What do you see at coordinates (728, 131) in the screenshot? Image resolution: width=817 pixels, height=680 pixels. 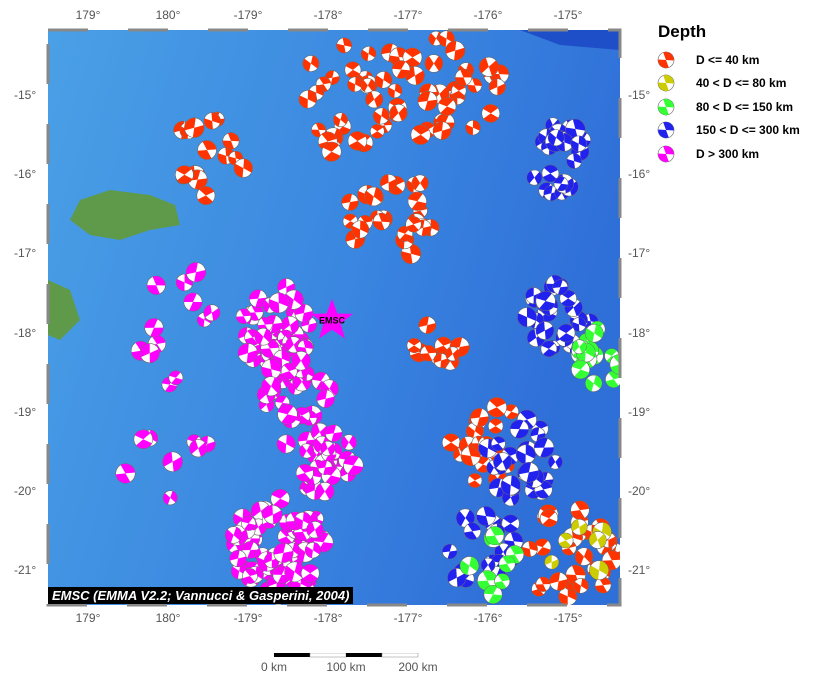 I see `legend-item: 150 < D <= 300 km` at bounding box center [728, 131].